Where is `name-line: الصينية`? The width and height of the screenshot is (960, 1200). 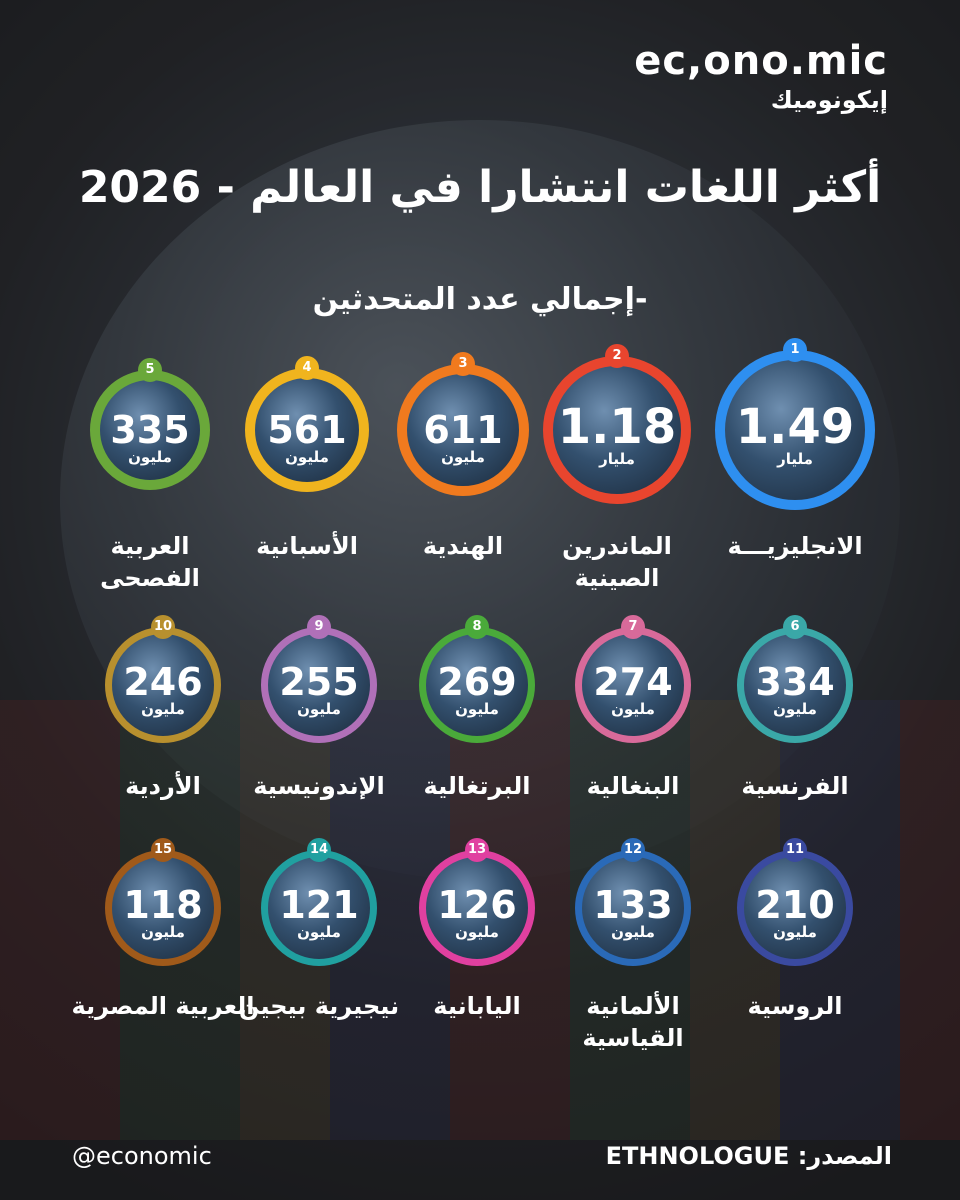 name-line: الصينية is located at coordinates (617, 578).